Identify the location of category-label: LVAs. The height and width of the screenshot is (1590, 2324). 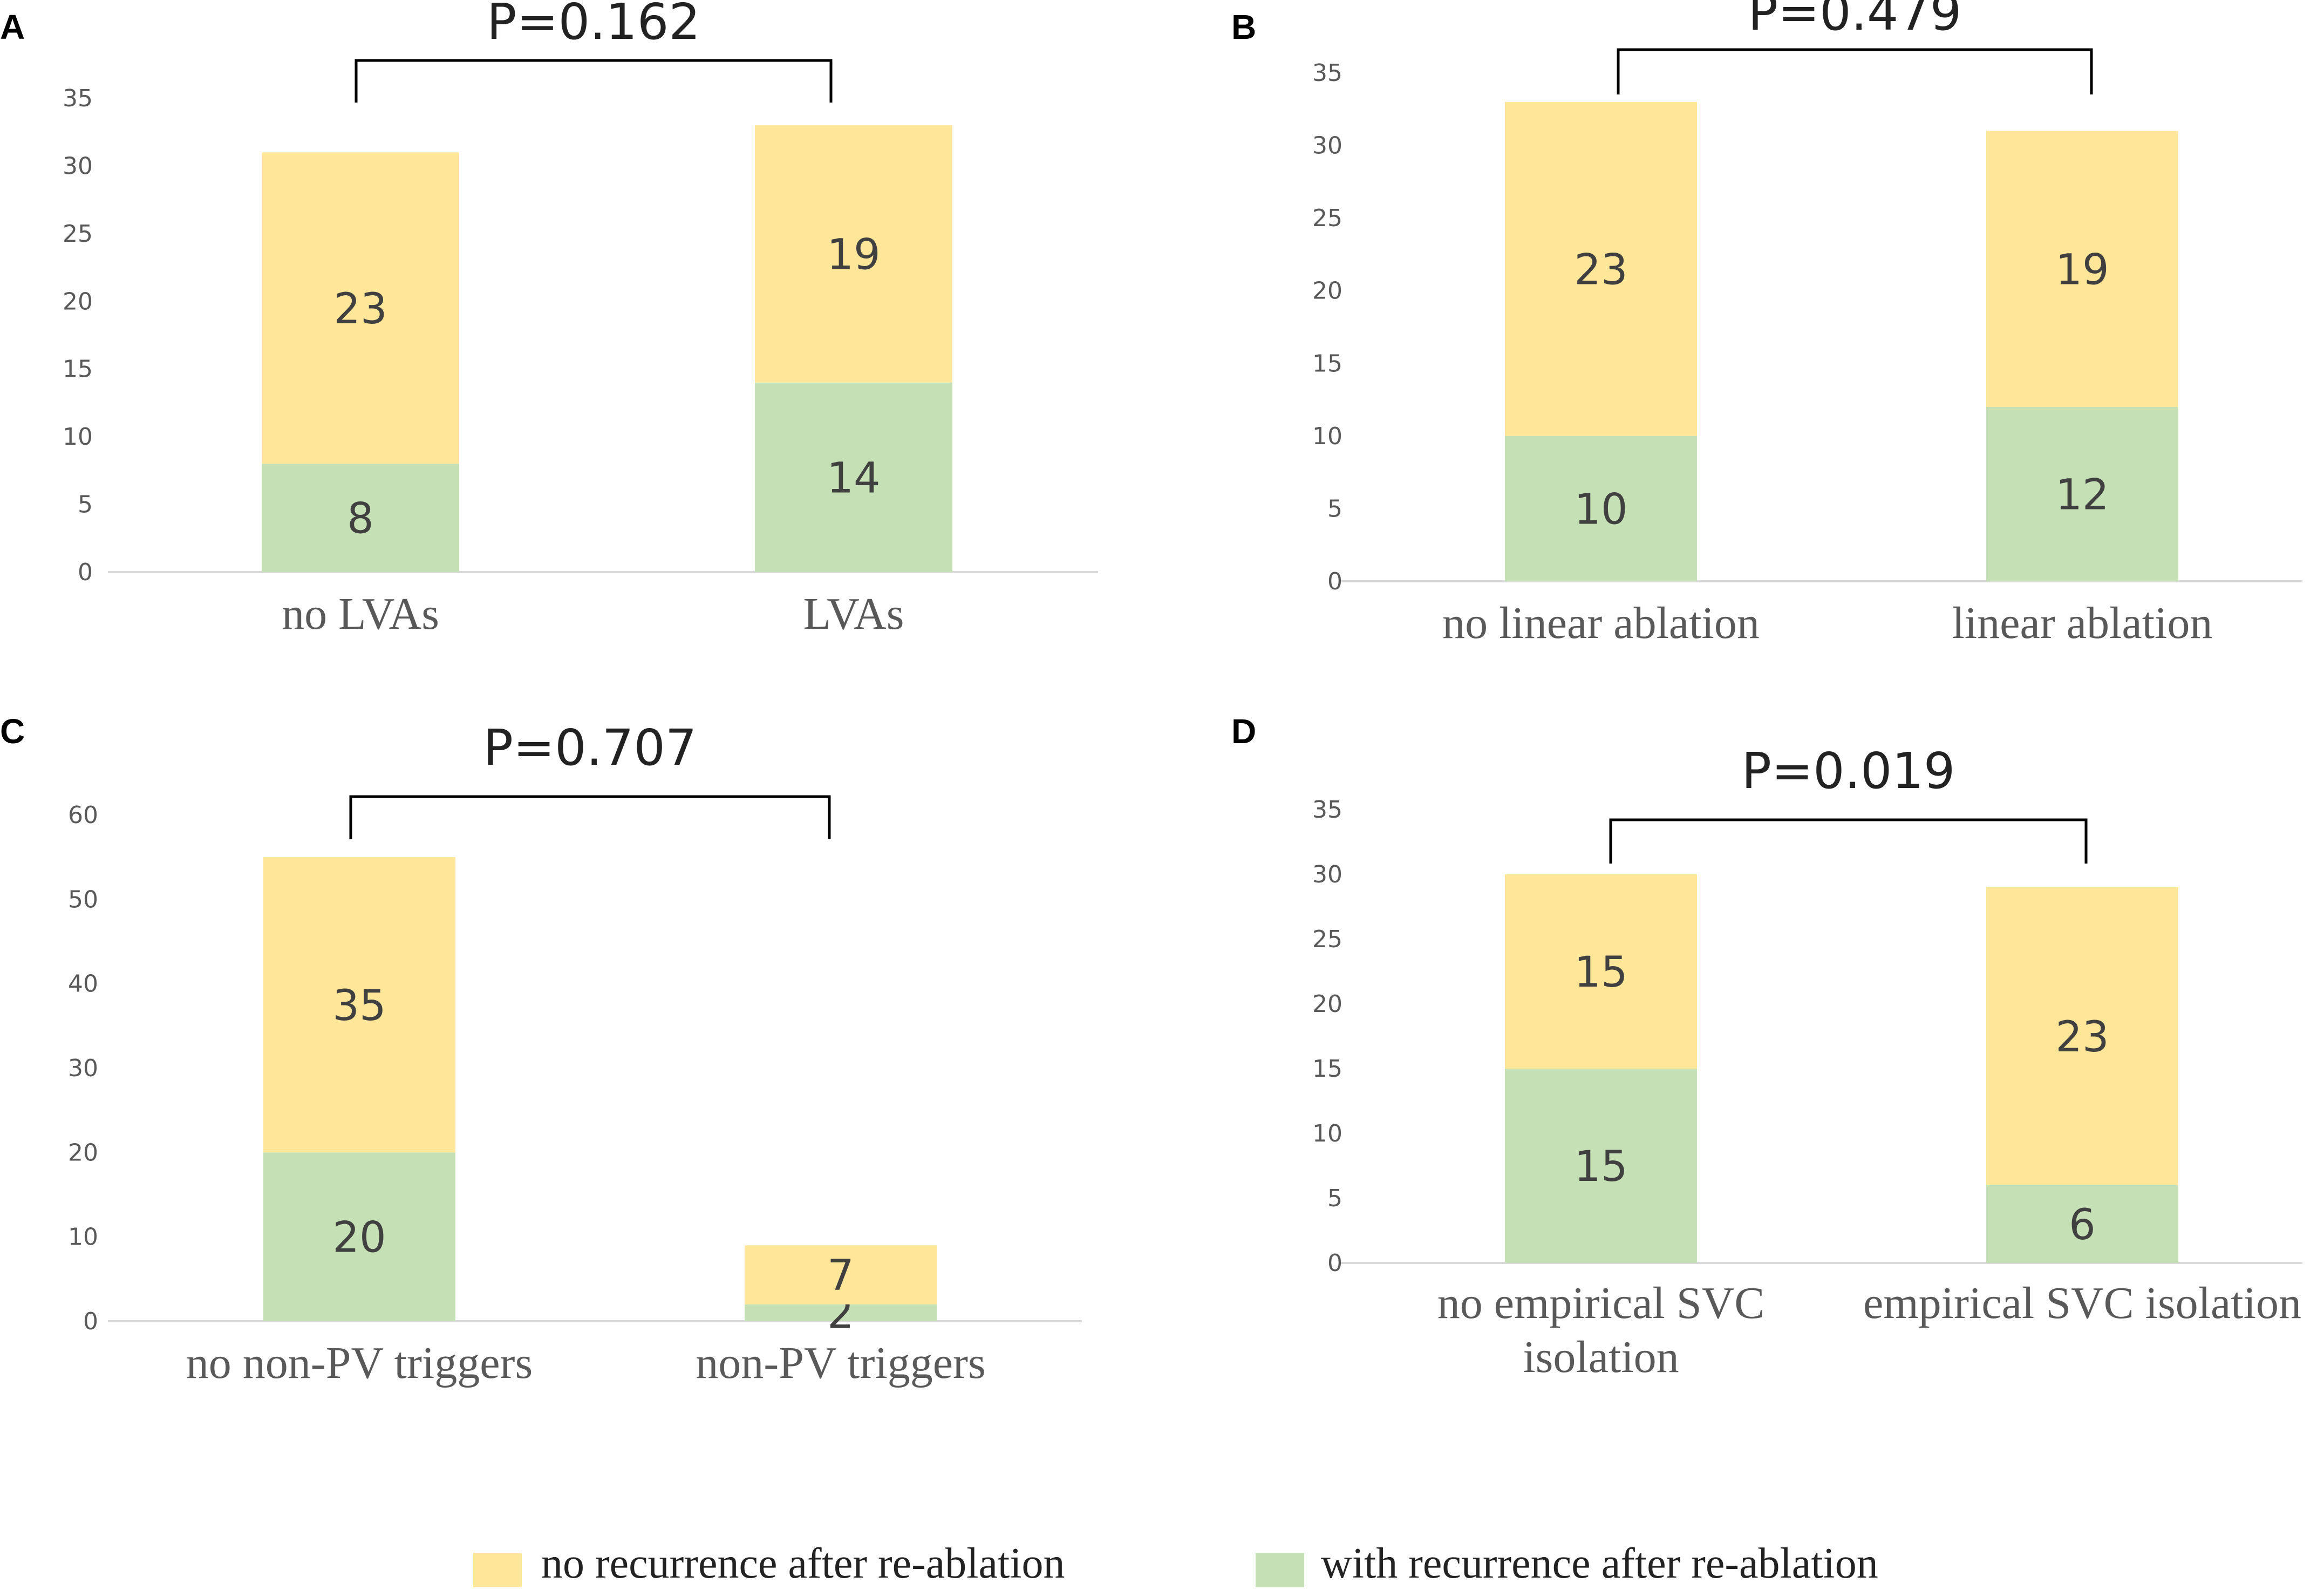
(853, 614).